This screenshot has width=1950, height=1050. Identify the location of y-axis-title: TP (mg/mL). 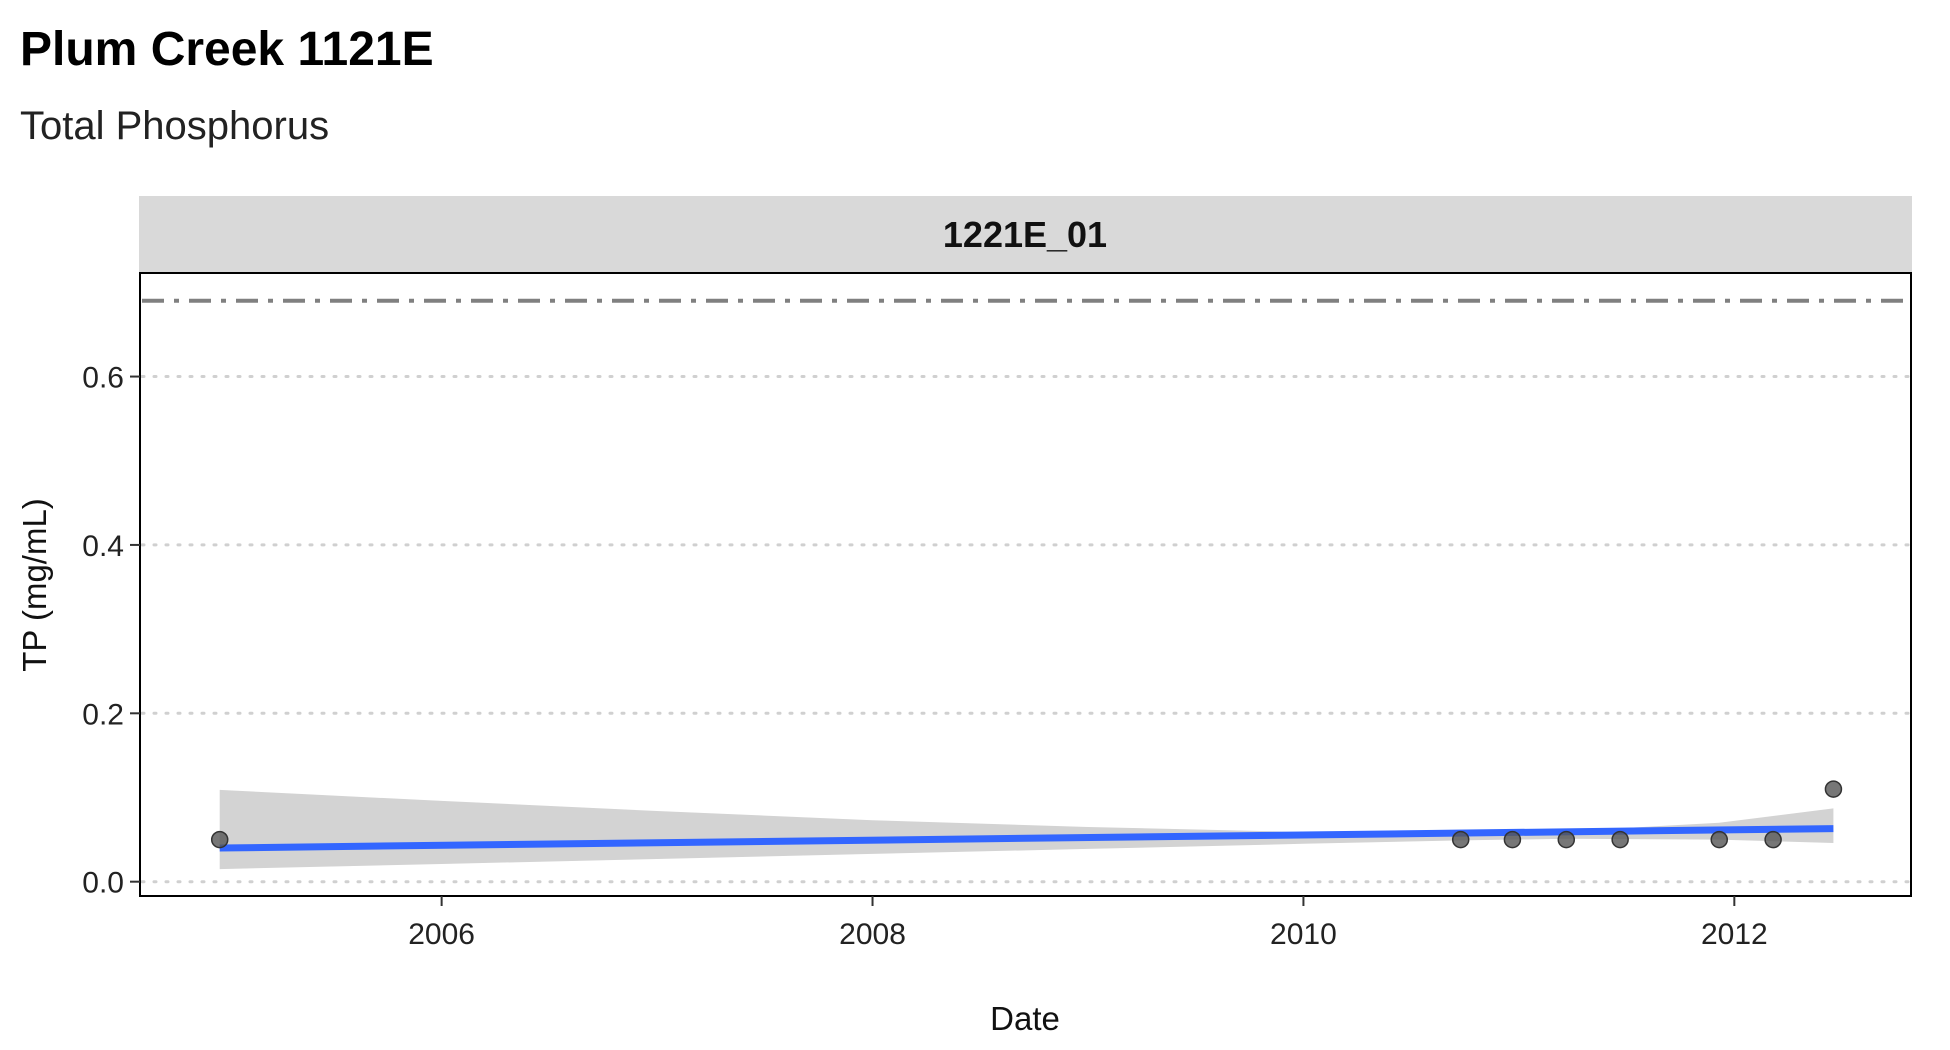
(34, 585).